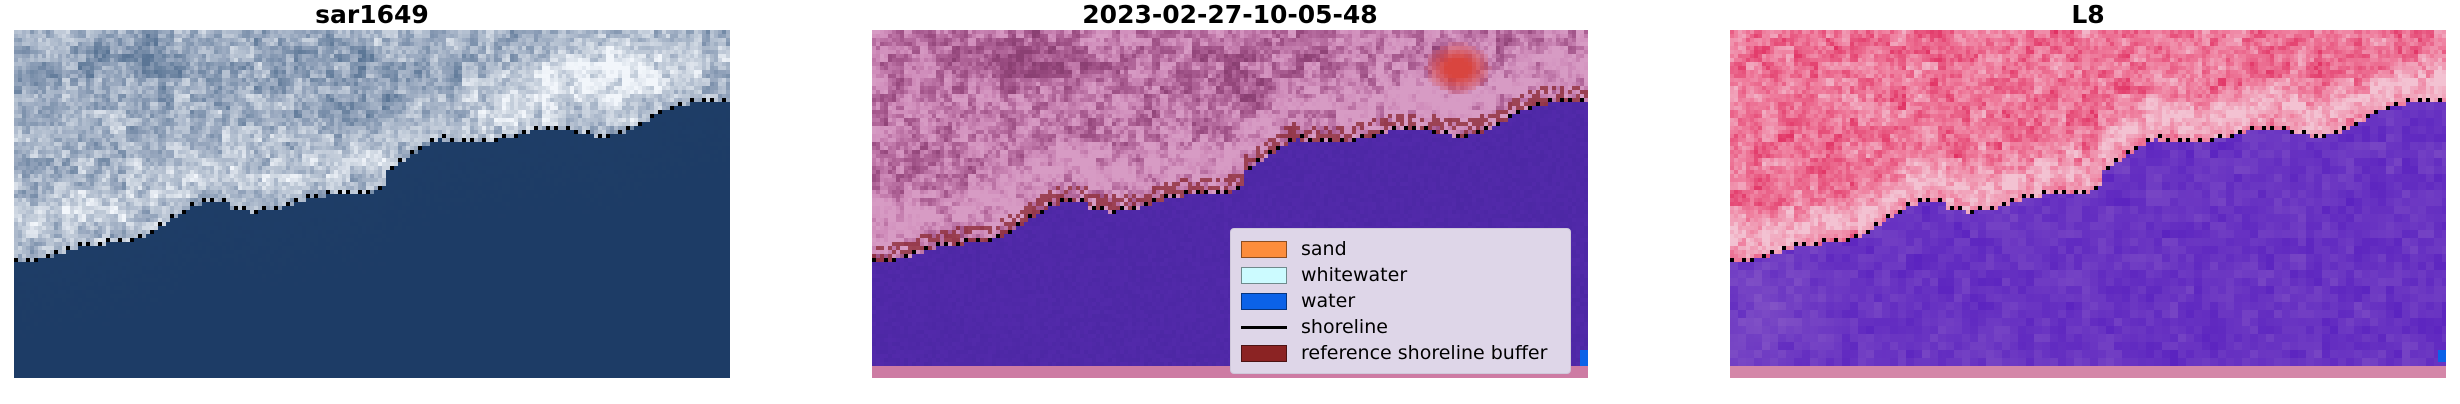 This screenshot has height=404, width=2460. Describe the element at coordinates (1264, 353) in the screenshot. I see `reference-buffer-swatch-icon` at that location.